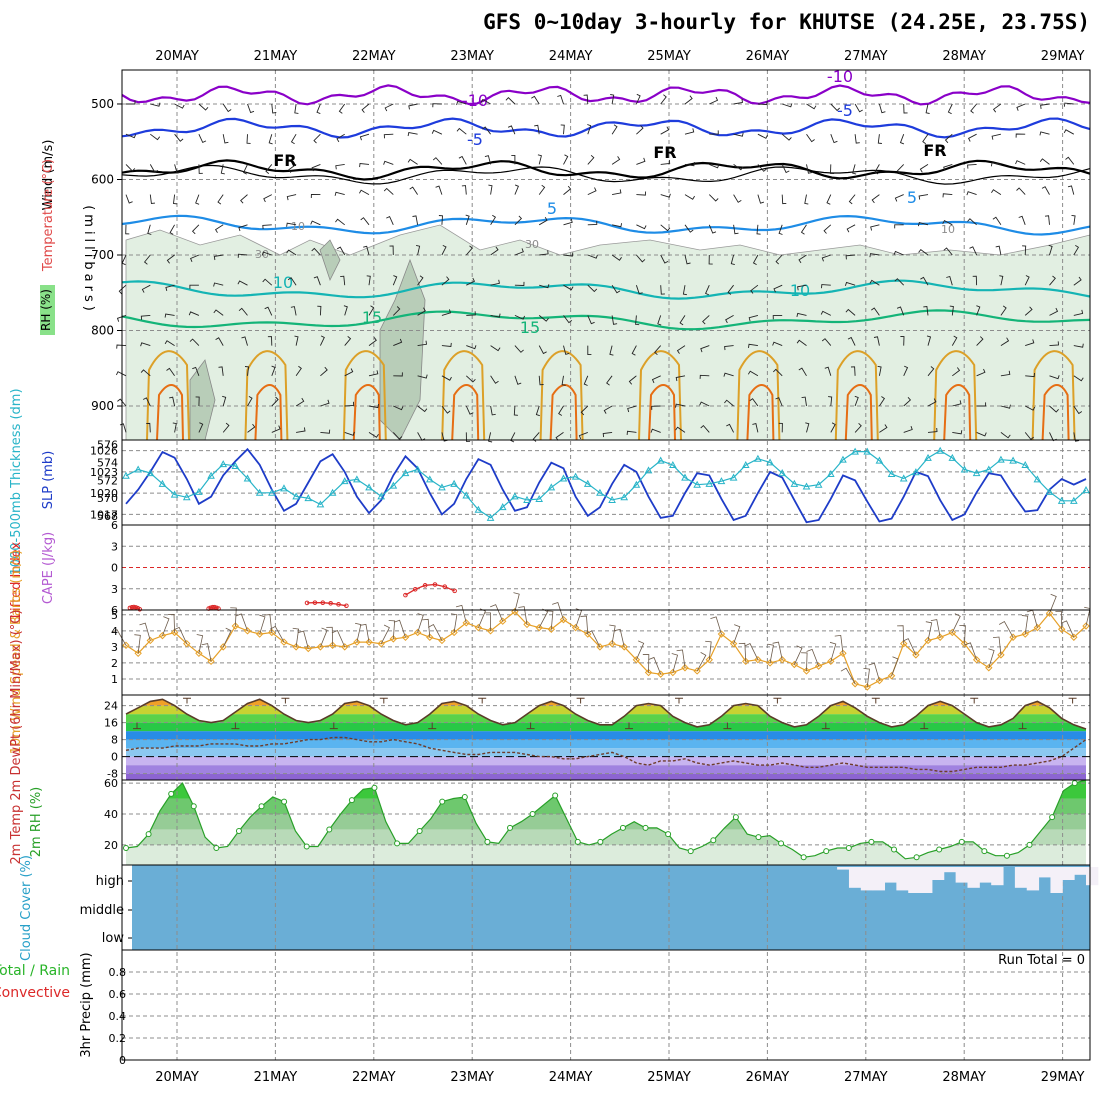 This screenshot has height=1100, width=1100. Describe the element at coordinates (629, 726) in the screenshot. I see `temp-min-marker` at that location.